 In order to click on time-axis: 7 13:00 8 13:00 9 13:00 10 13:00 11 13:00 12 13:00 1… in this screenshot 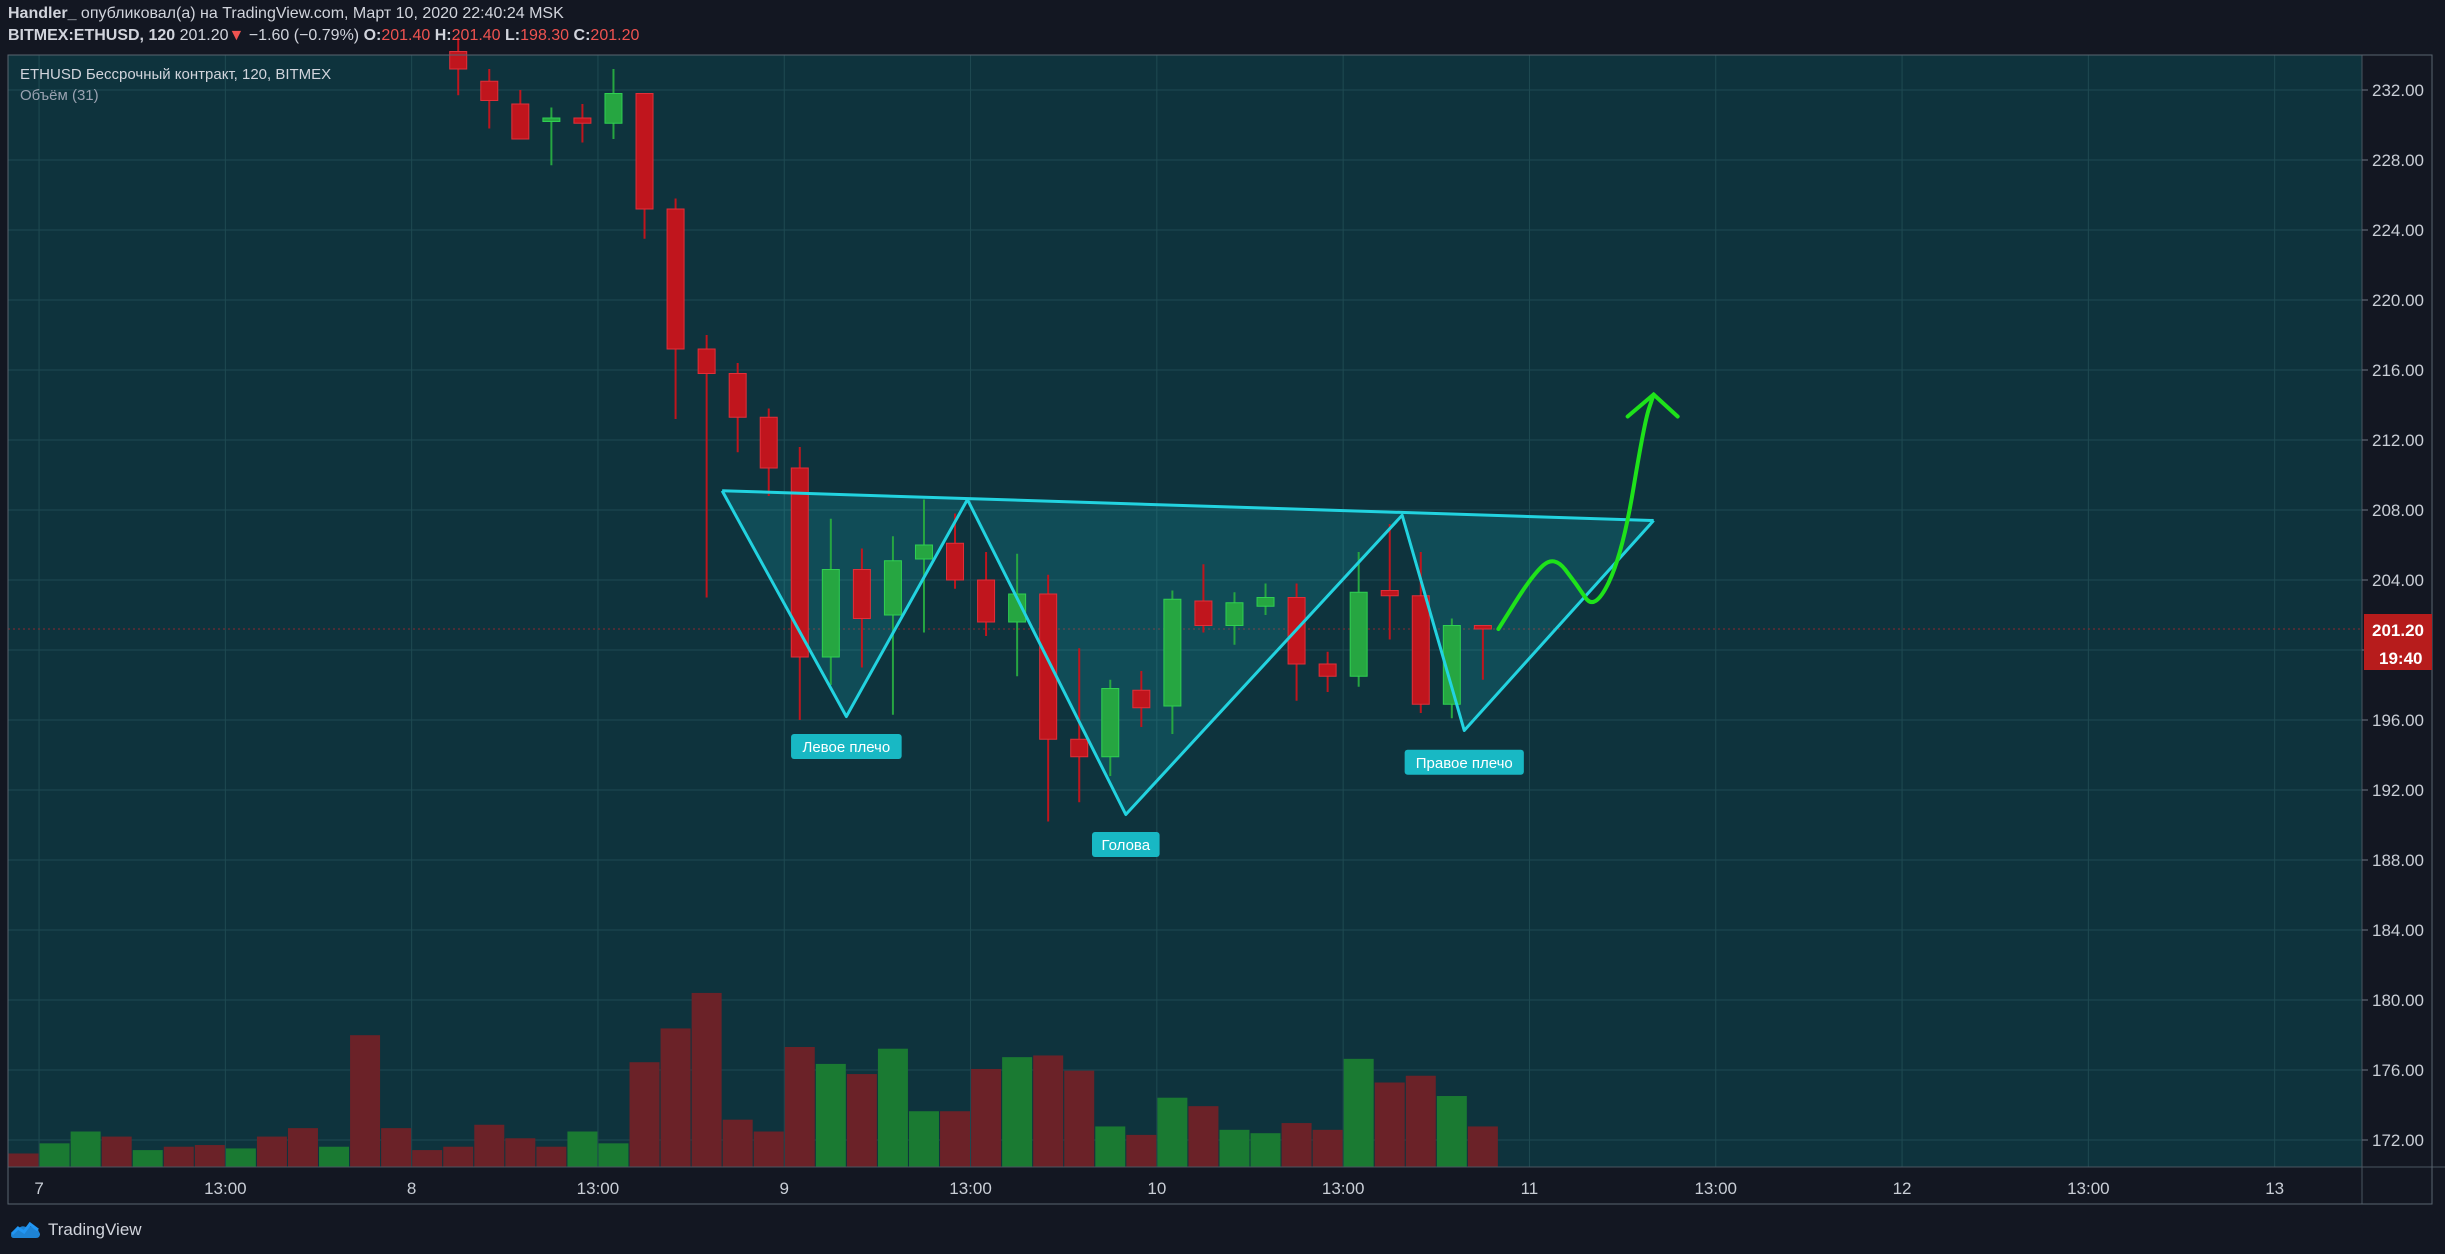, I will do `click(1159, 1188)`.